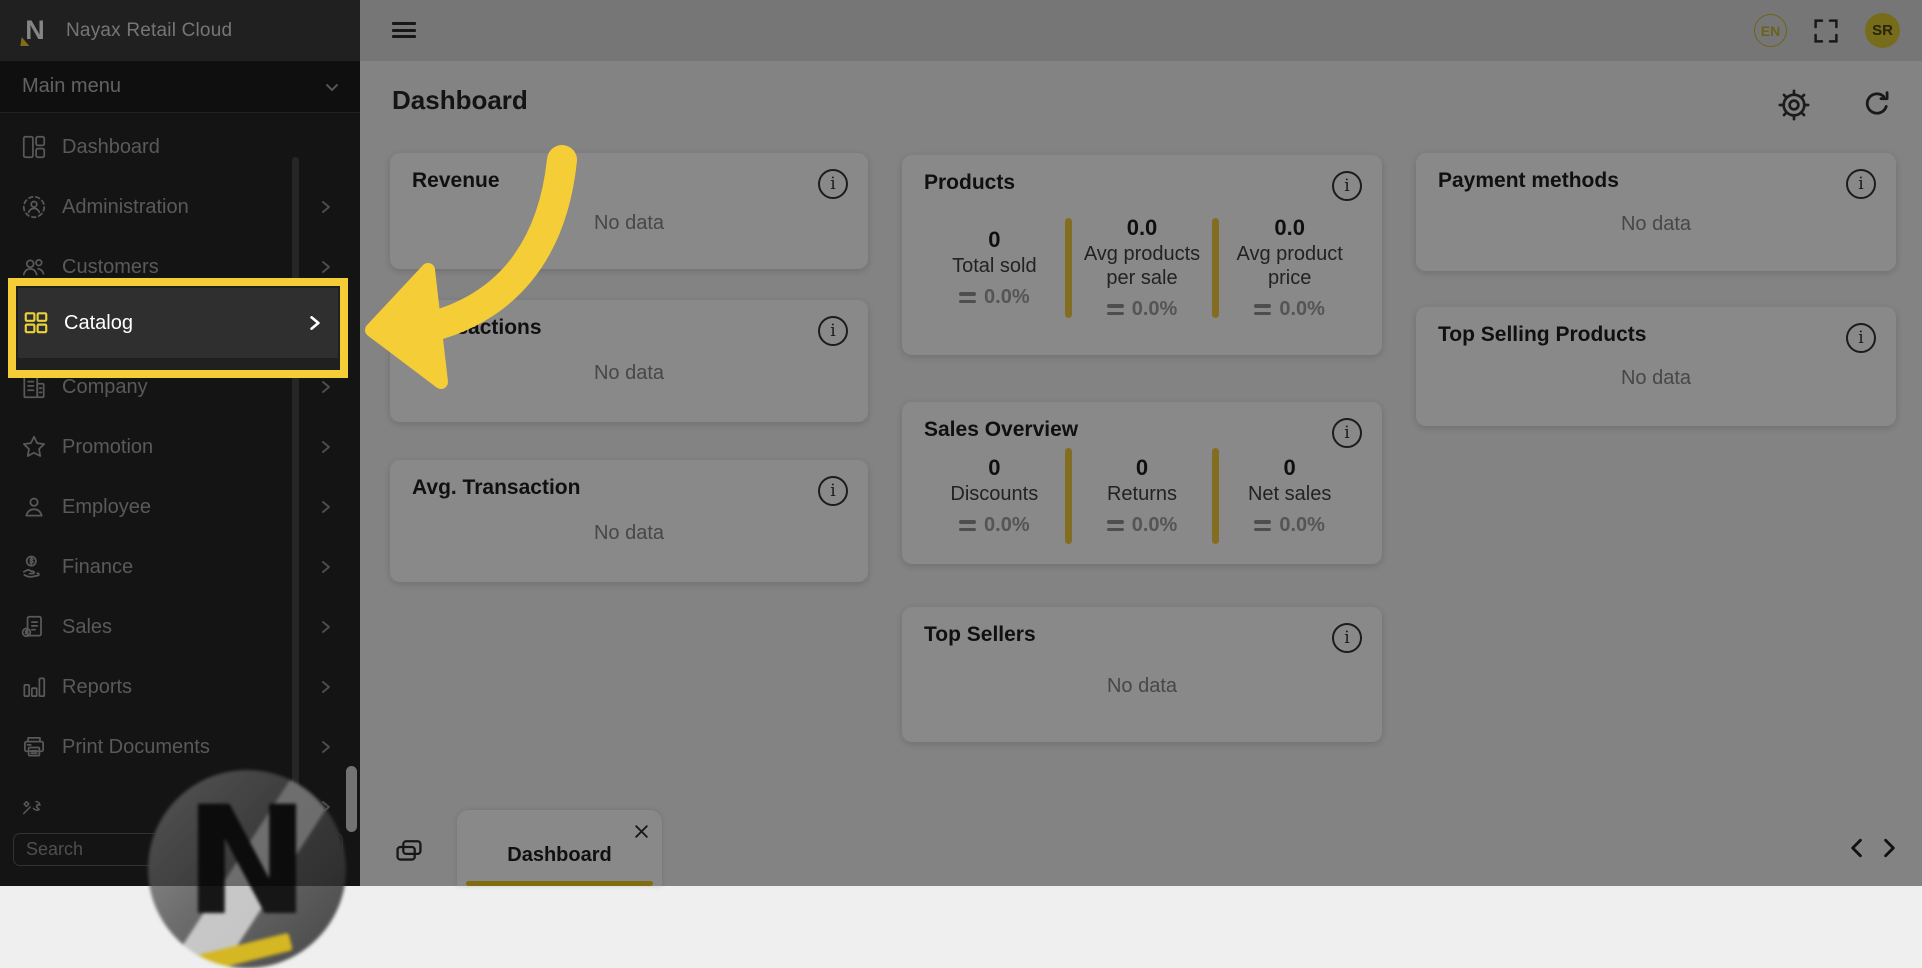 The height and width of the screenshot is (968, 1922). Describe the element at coordinates (111, 146) in the screenshot. I see `sidebar-item-label: Dashboard` at that location.